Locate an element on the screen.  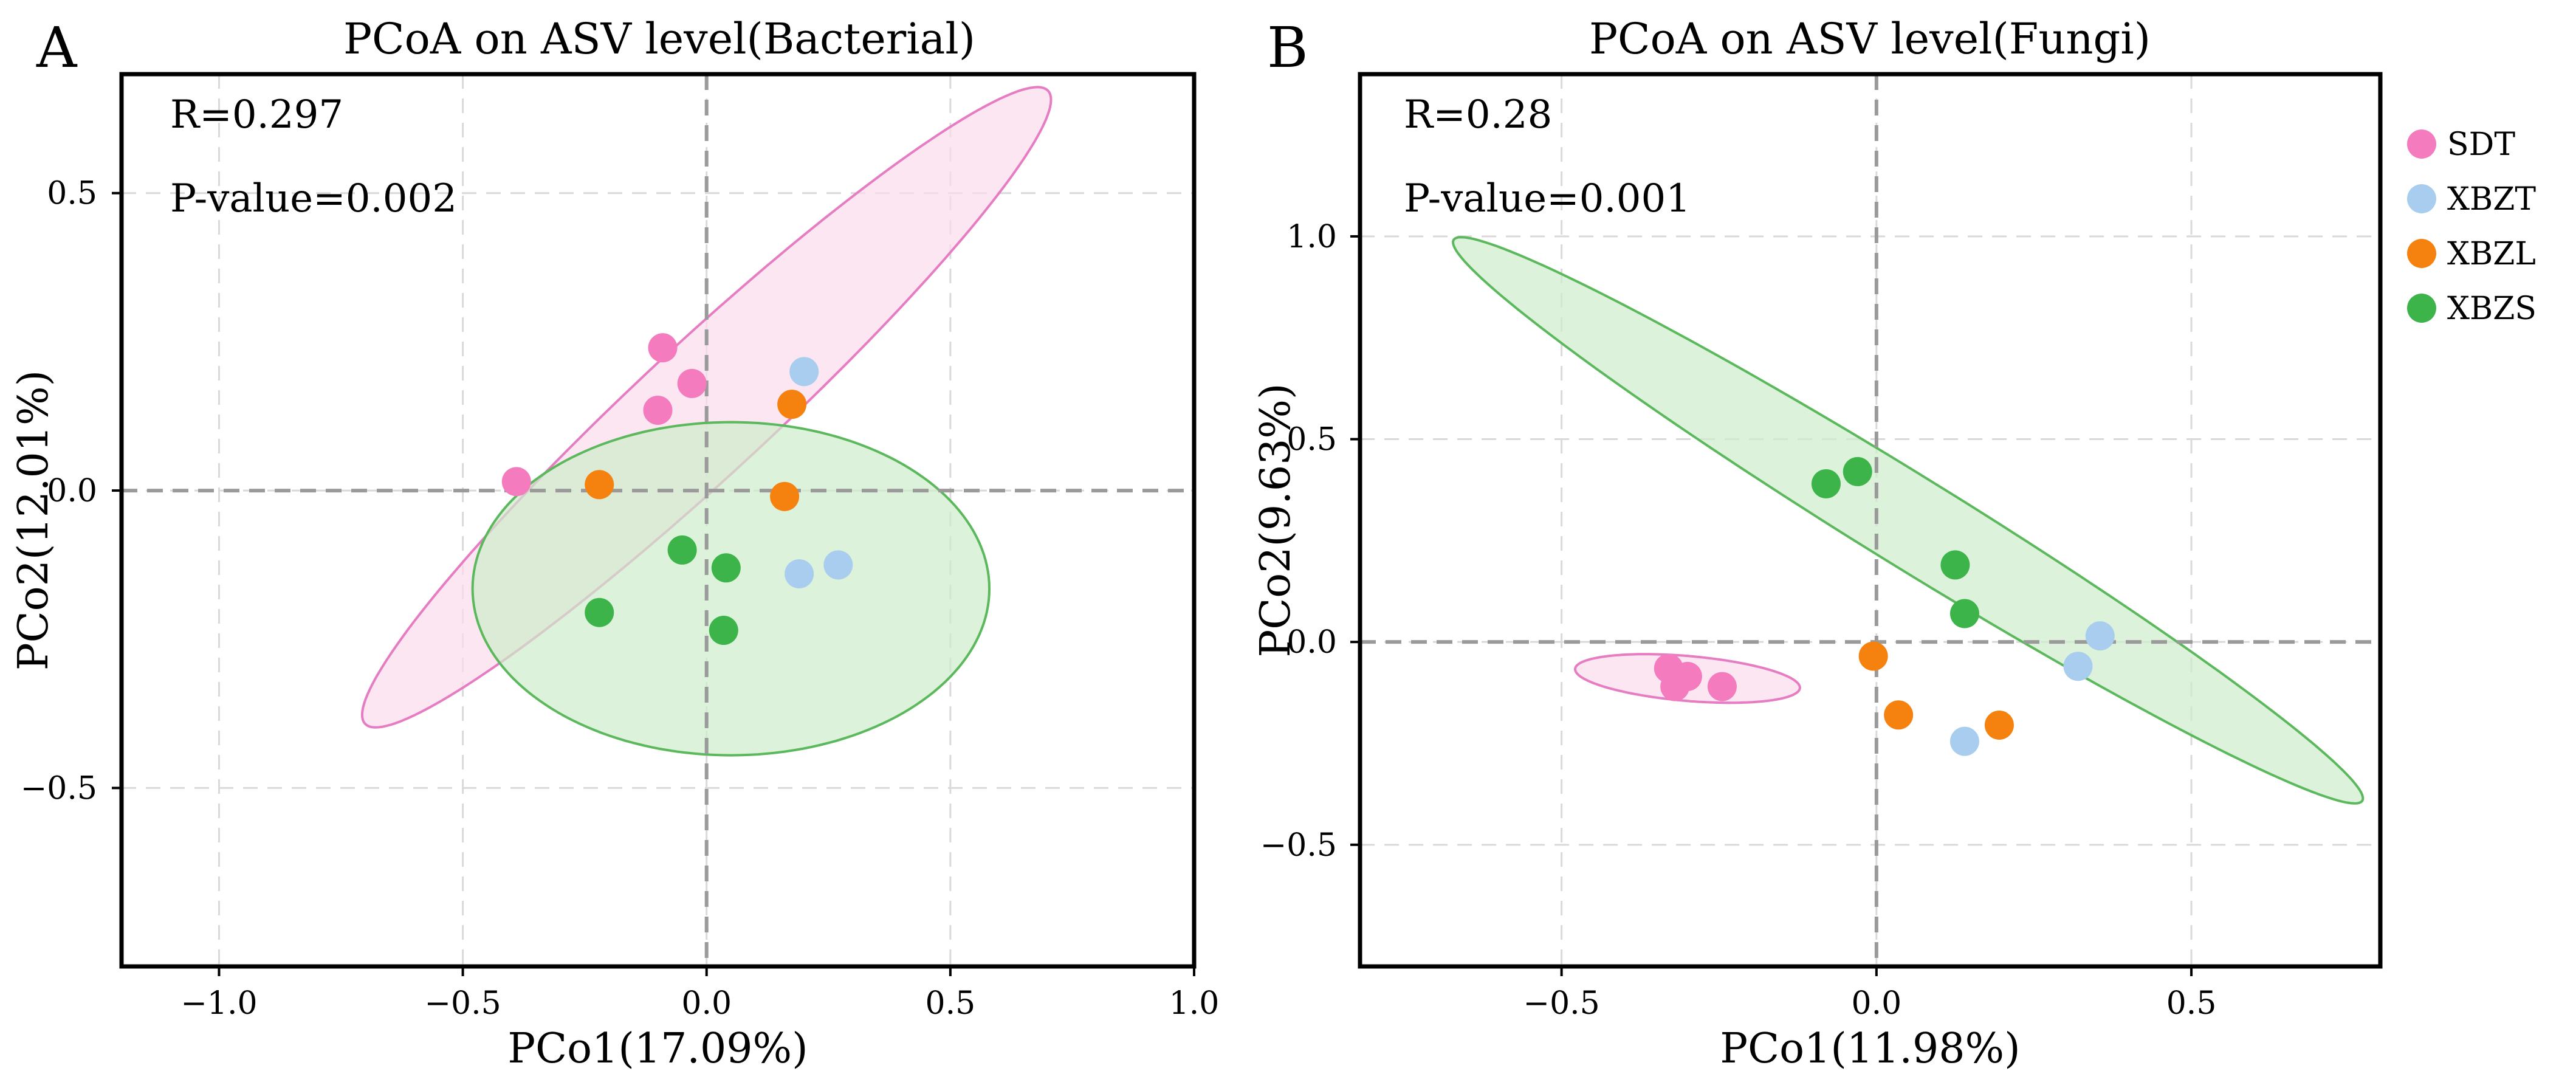
panel-a-xtick-label: 0.0 is located at coordinates (706, 1004).